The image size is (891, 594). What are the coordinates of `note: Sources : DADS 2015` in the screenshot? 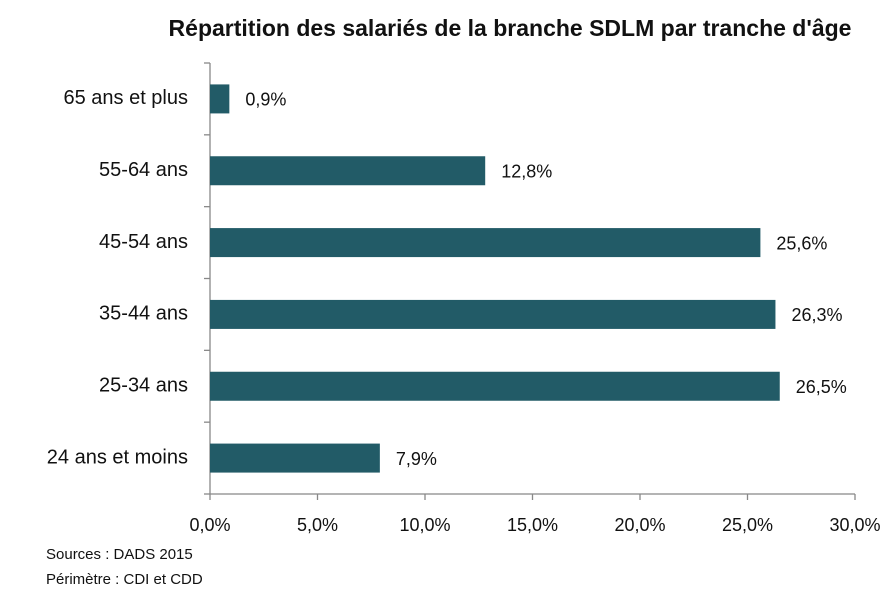 It's located at (119, 554).